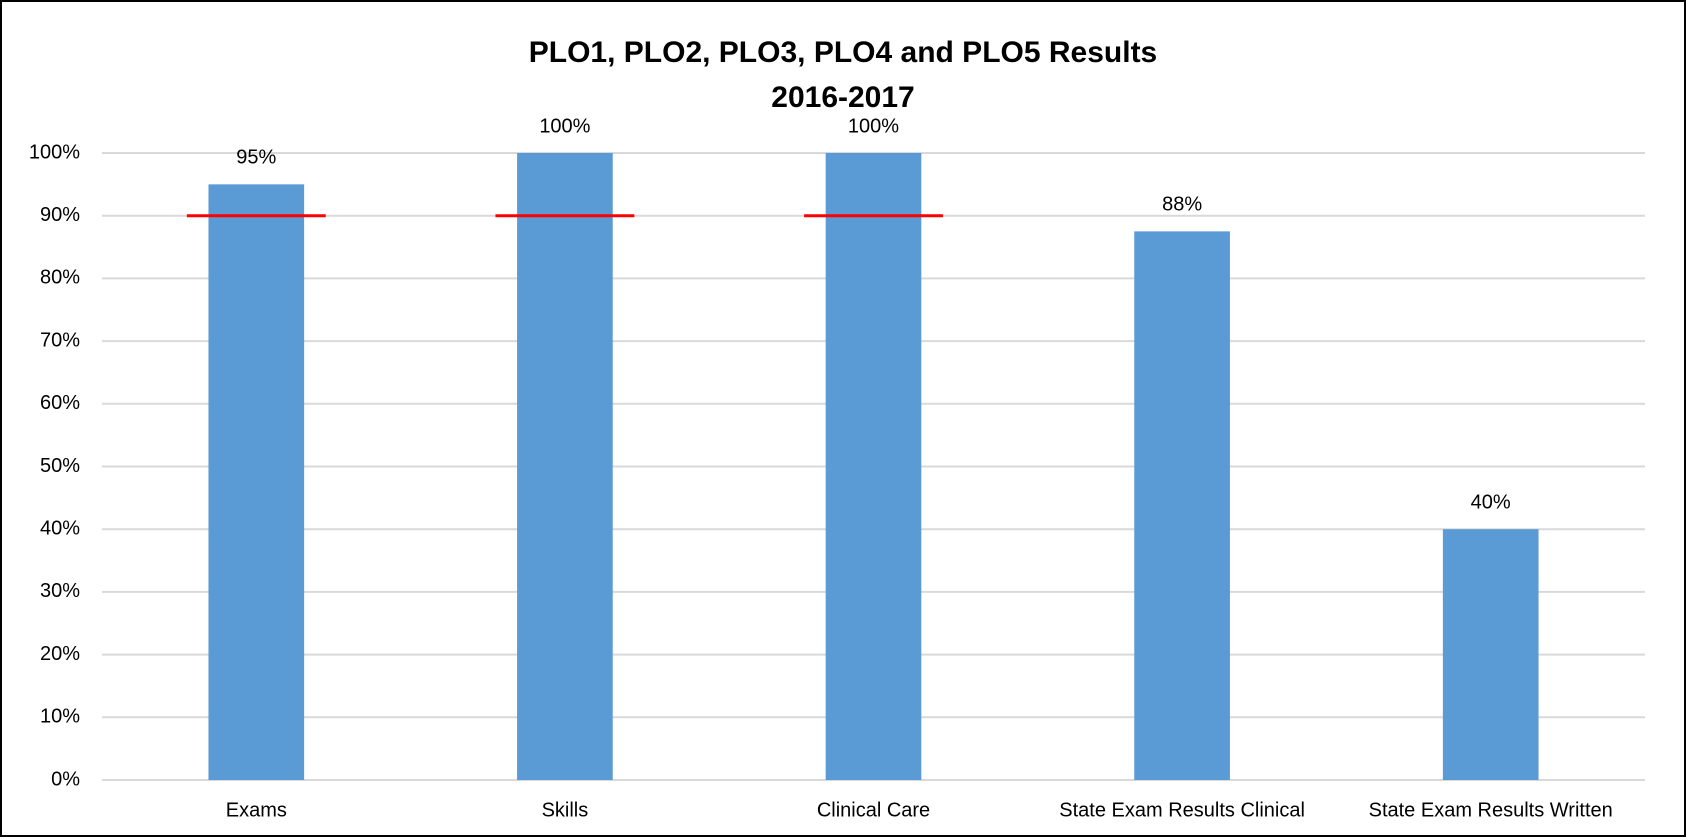 The image size is (1686, 837). Describe the element at coordinates (873, 810) in the screenshot. I see `x-tick-label: Clinical Care` at that location.